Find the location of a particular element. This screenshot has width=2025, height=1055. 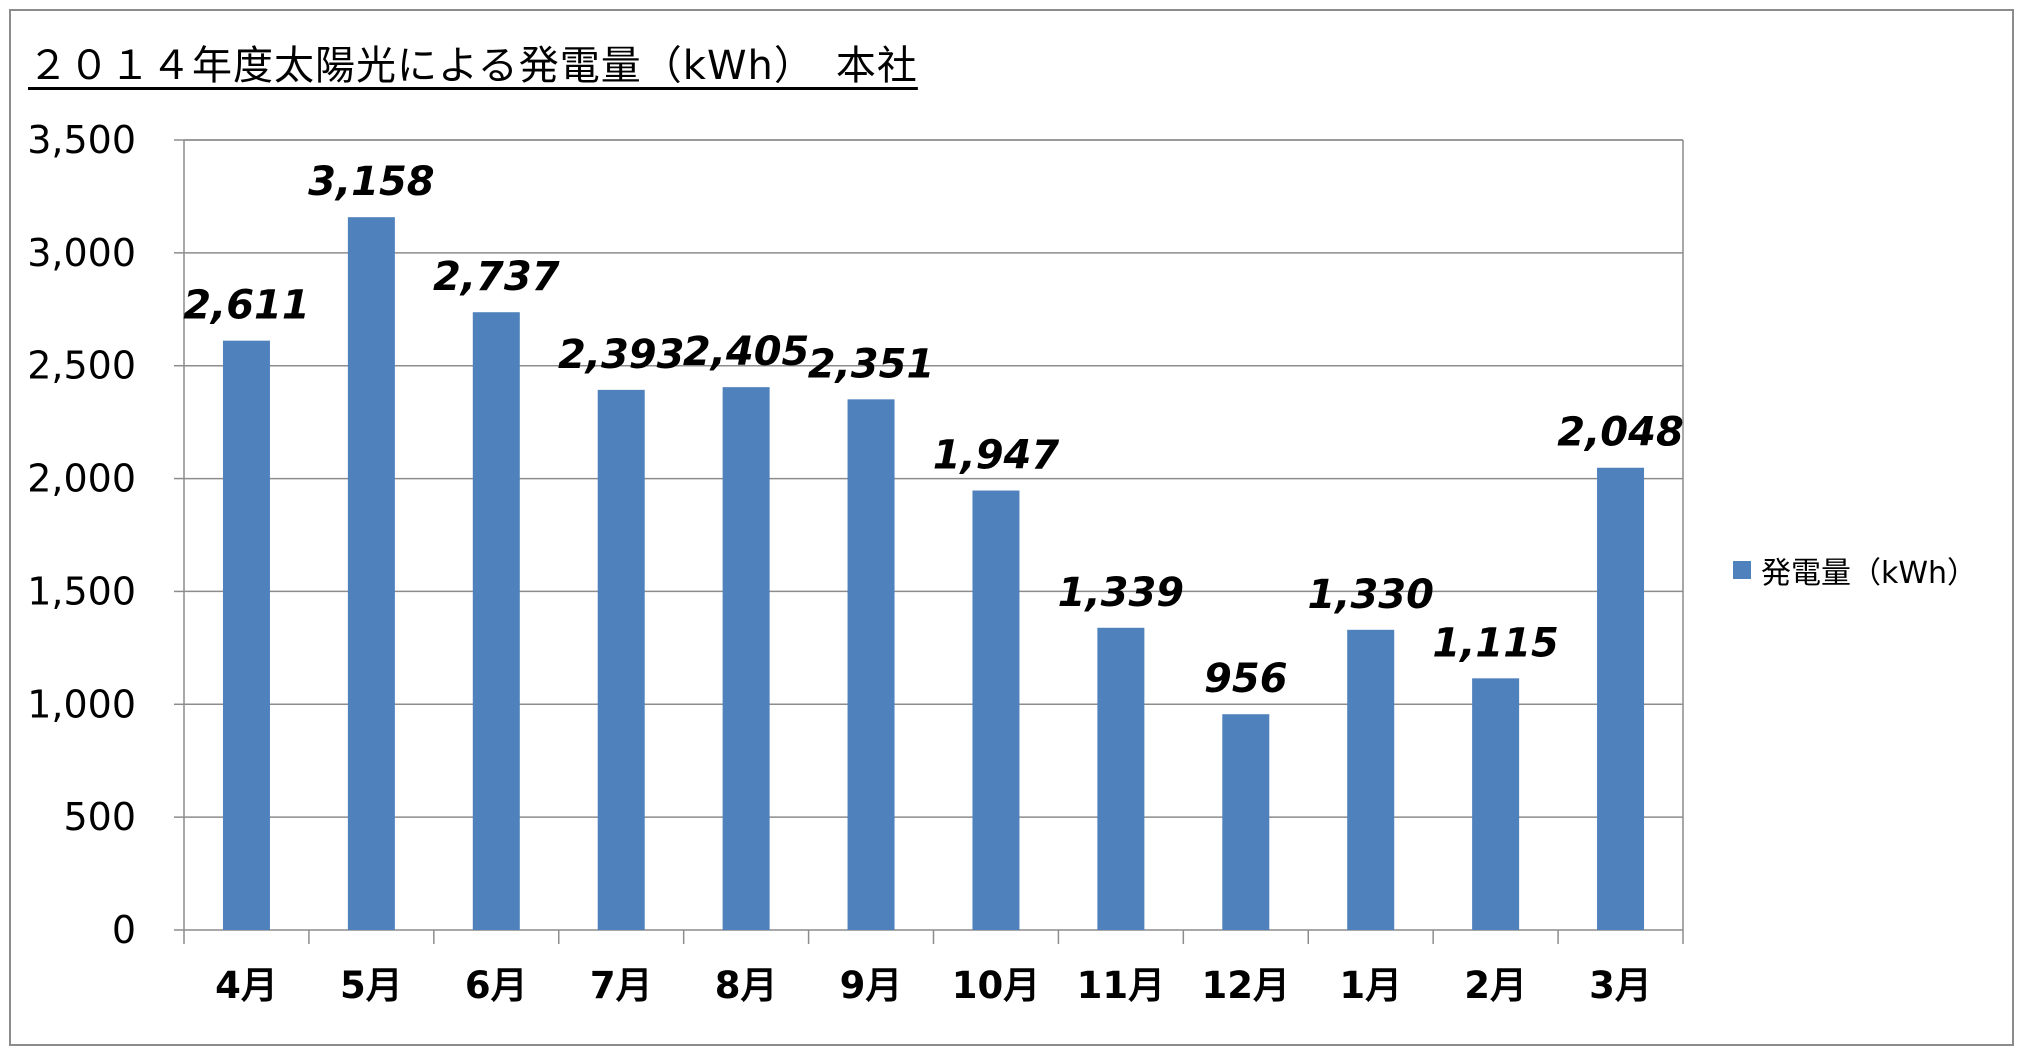

x-tick-label: 4月 is located at coordinates (246, 985).